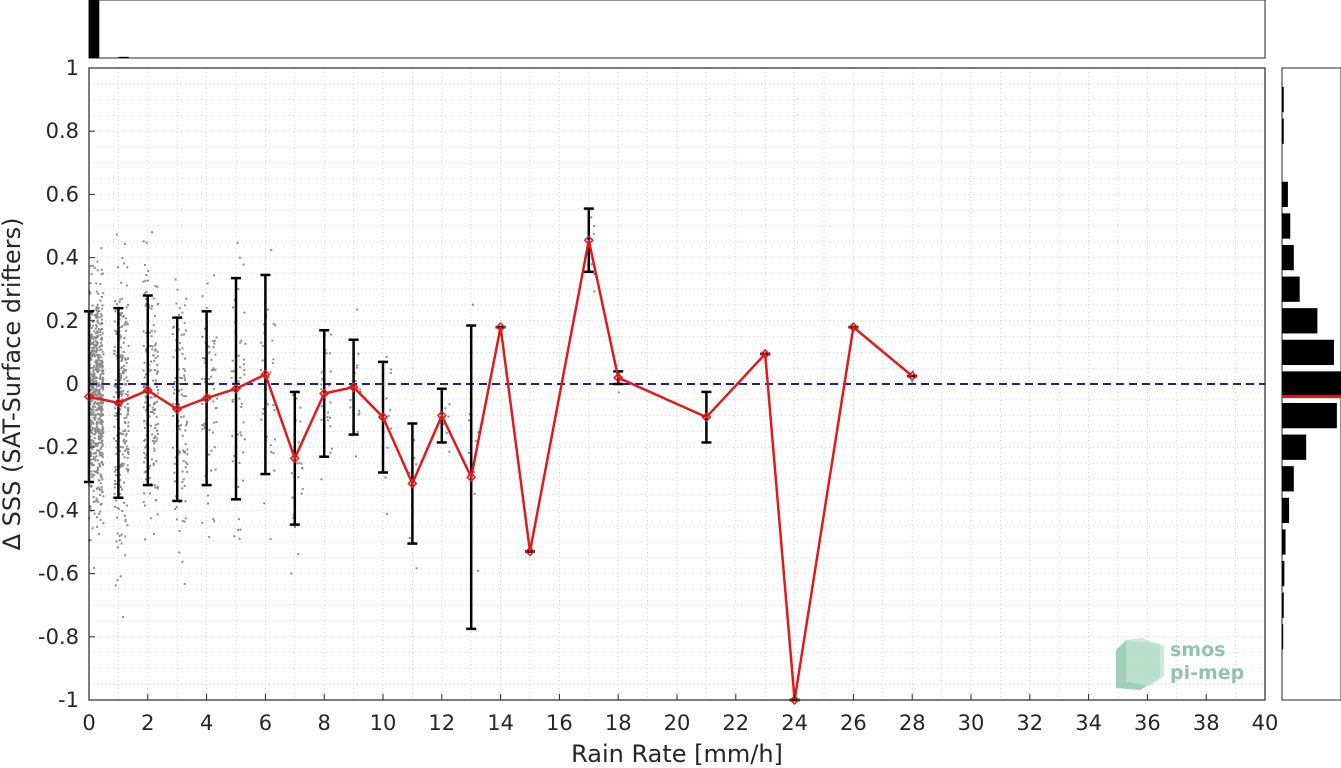  What do you see at coordinates (1265, 723) in the screenshot?
I see `x-tick-label: 40` at bounding box center [1265, 723].